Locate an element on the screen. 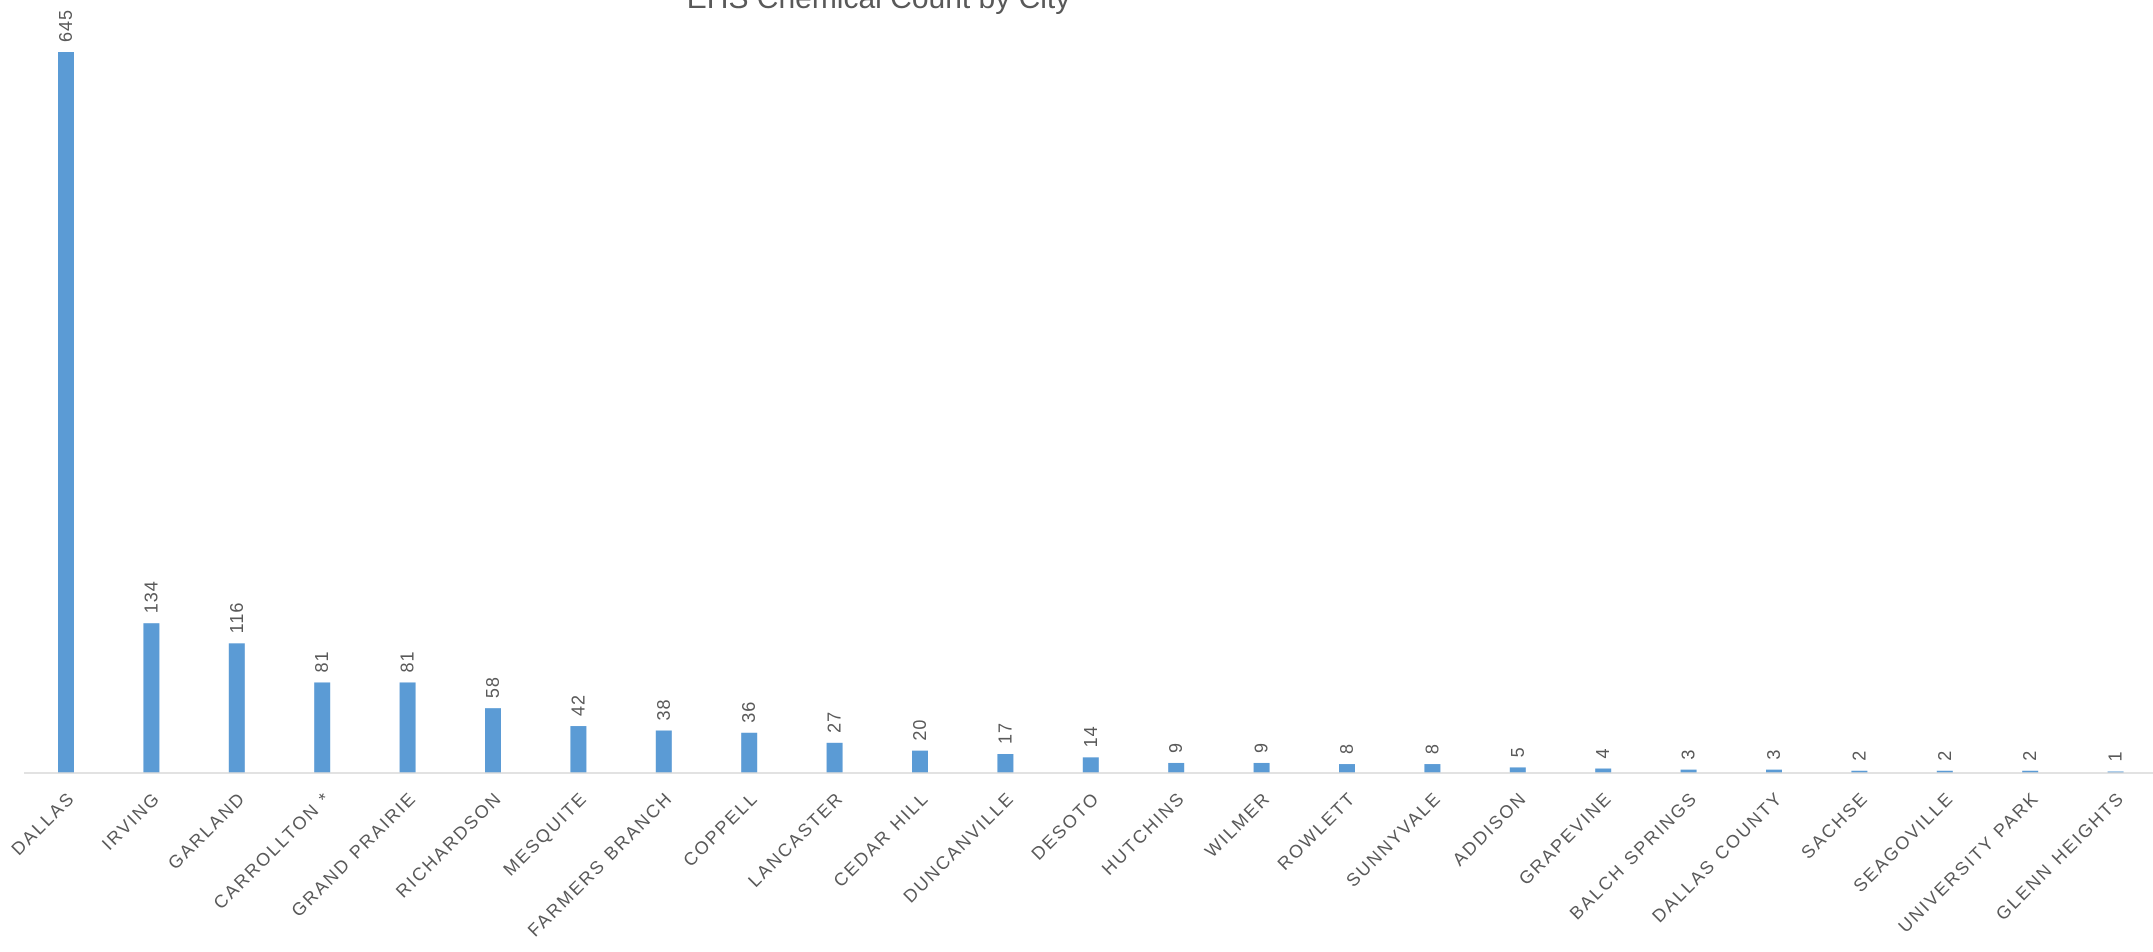 The image size is (2153, 952). bar-sunnyvale is located at coordinates (1432, 768).